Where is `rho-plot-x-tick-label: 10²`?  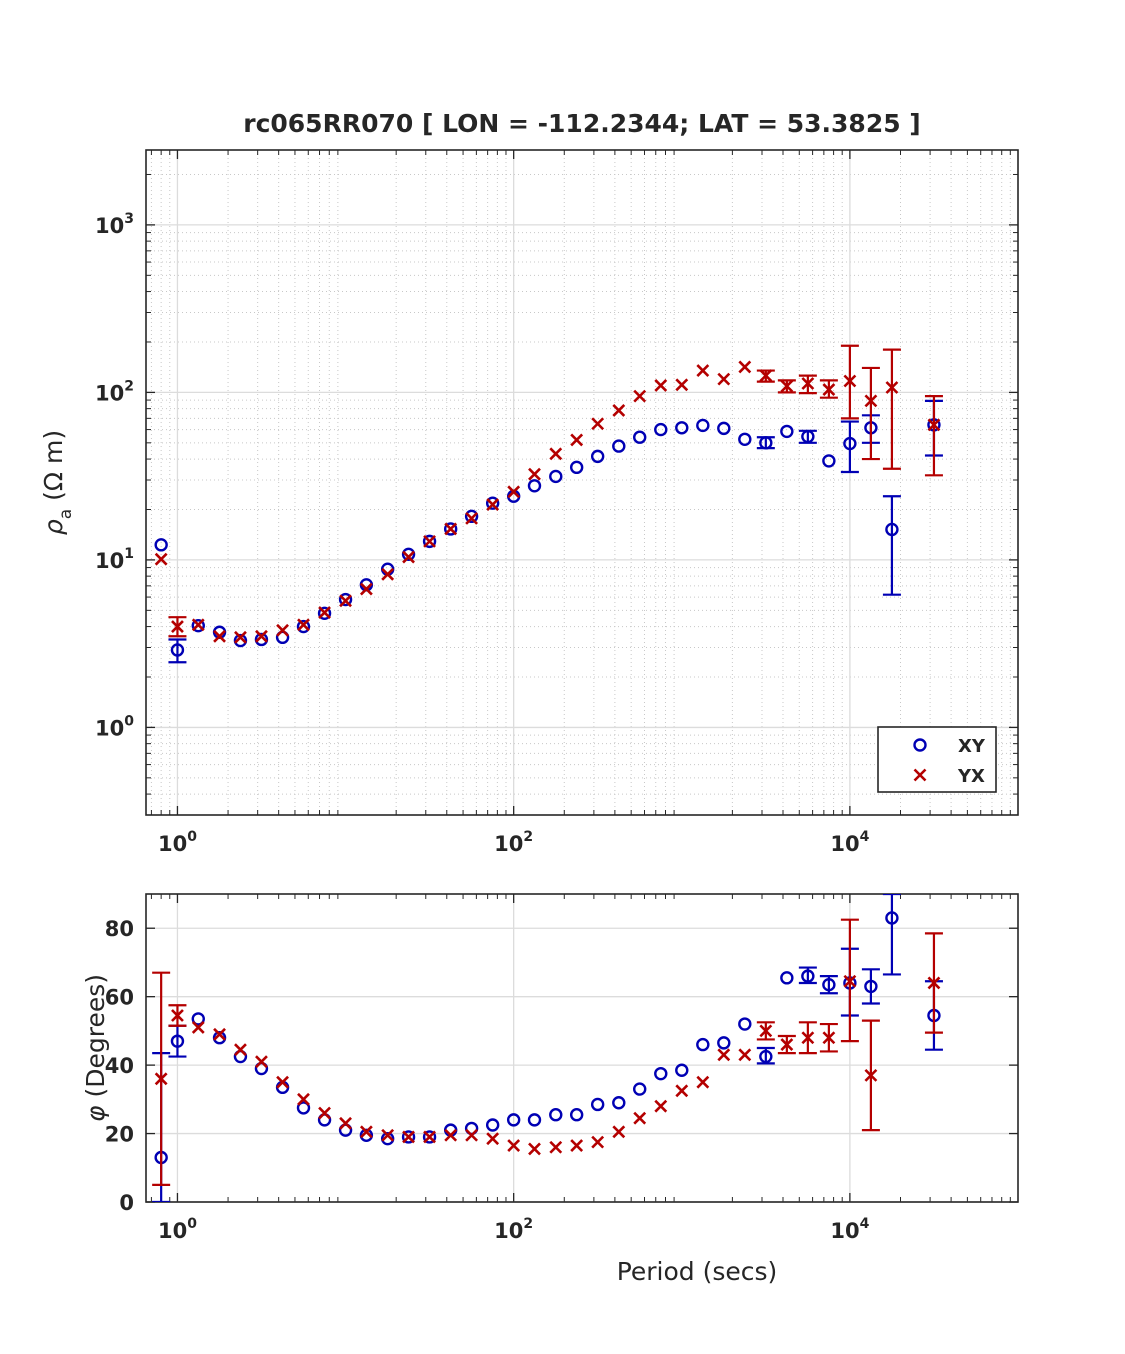 rho-plot-x-tick-label: 10² is located at coordinates (513, 842).